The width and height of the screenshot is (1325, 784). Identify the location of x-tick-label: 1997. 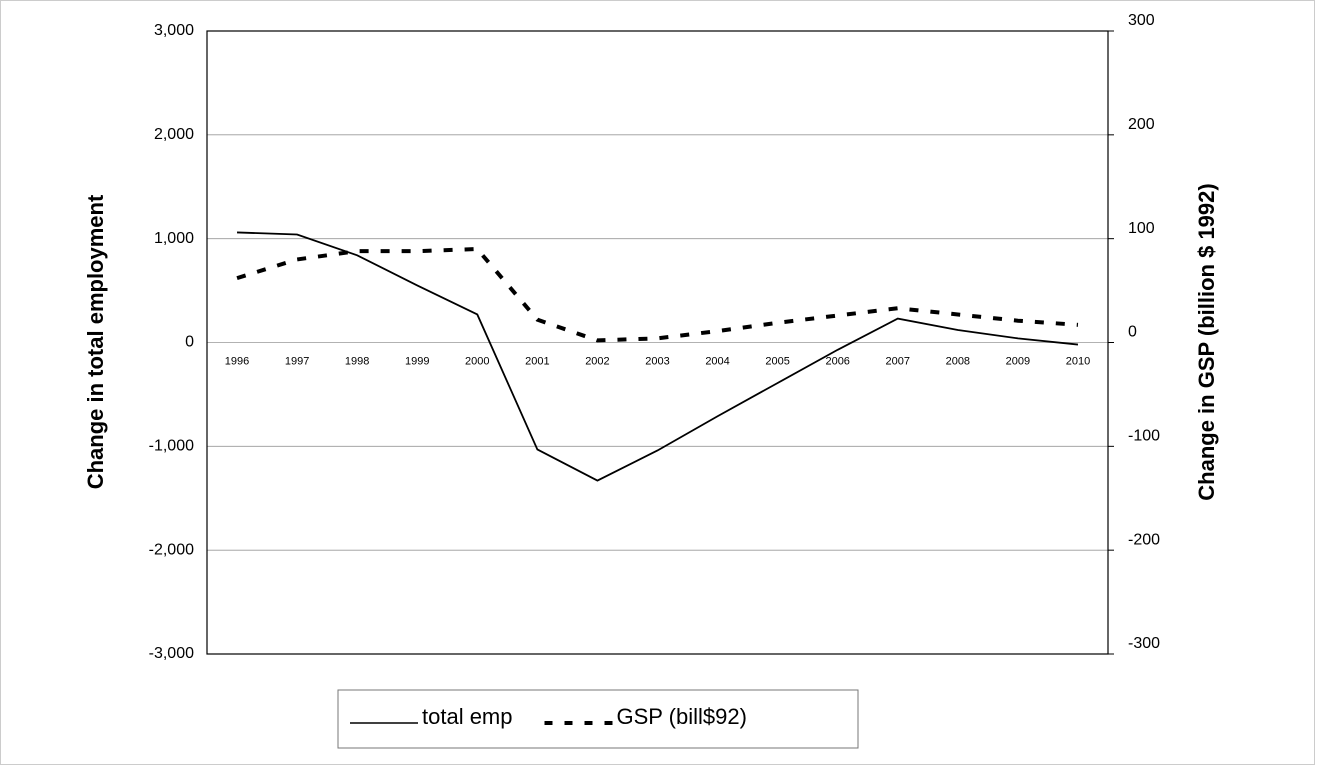
(297, 361).